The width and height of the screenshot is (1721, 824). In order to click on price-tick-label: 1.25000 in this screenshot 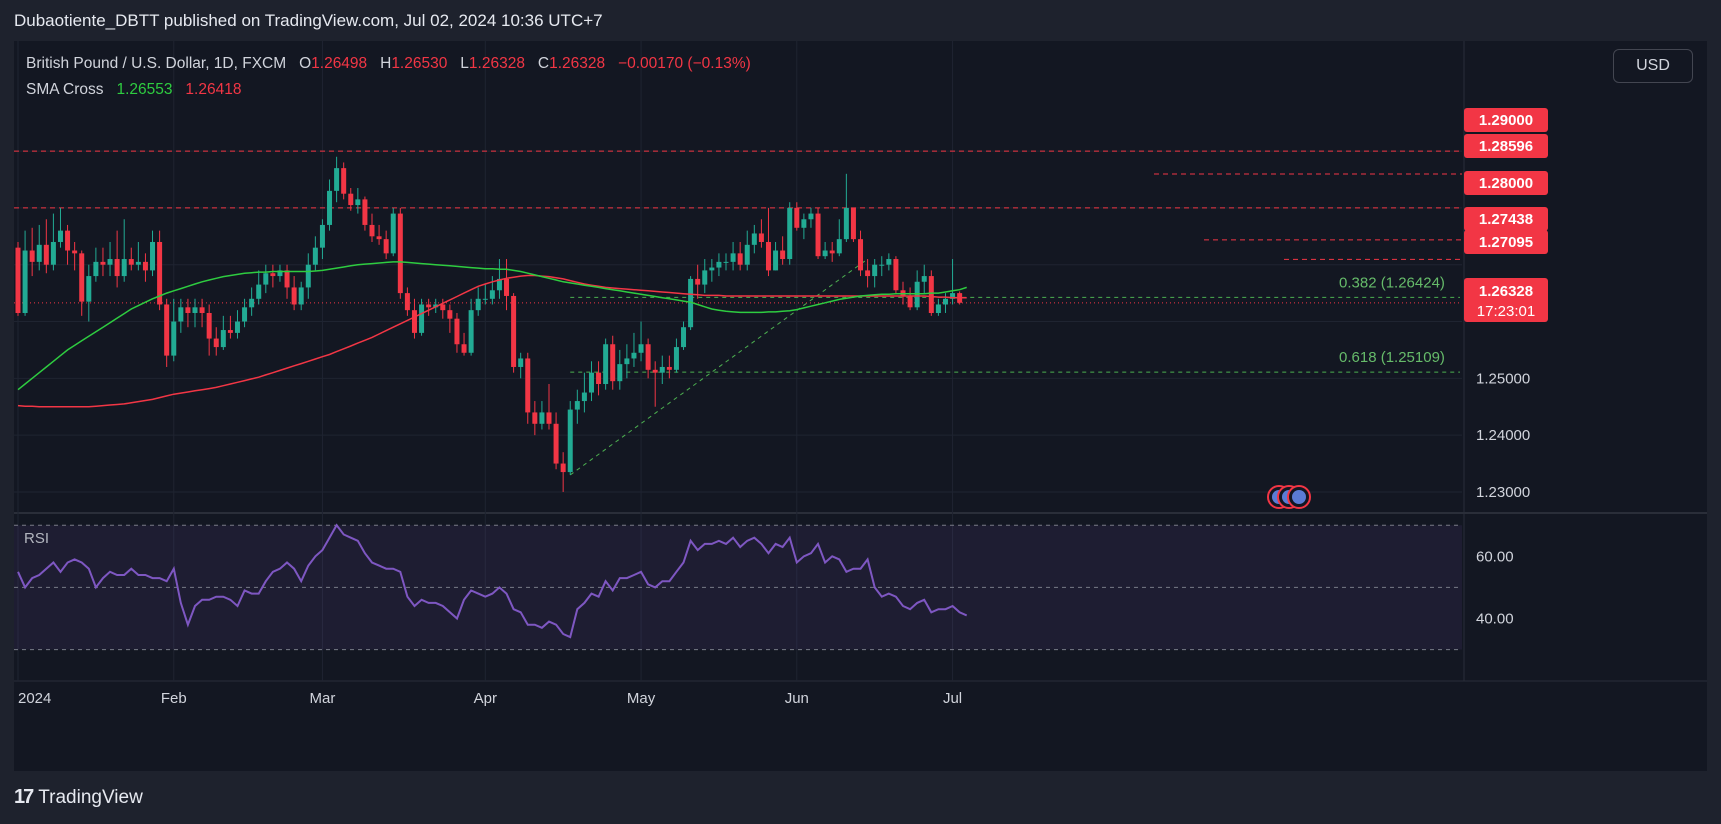, I will do `click(1503, 378)`.